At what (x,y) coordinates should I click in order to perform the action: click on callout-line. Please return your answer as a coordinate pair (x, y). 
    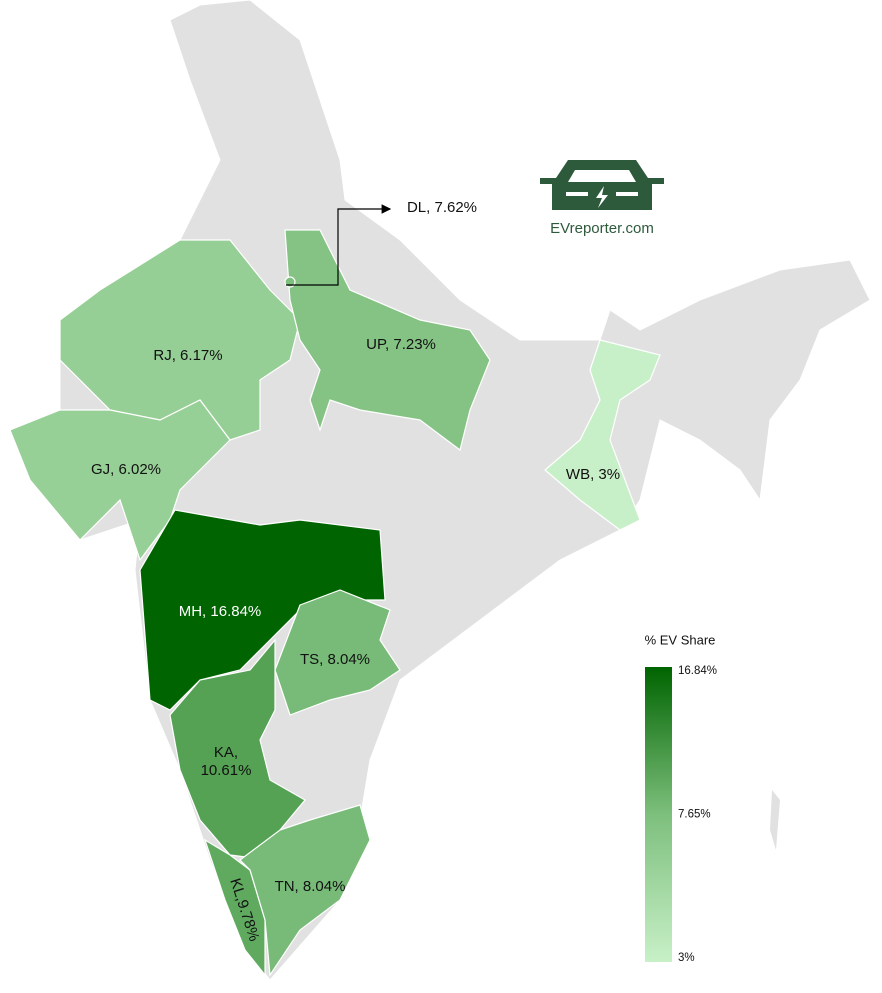
    Looking at the image, I should click on (339, 245).